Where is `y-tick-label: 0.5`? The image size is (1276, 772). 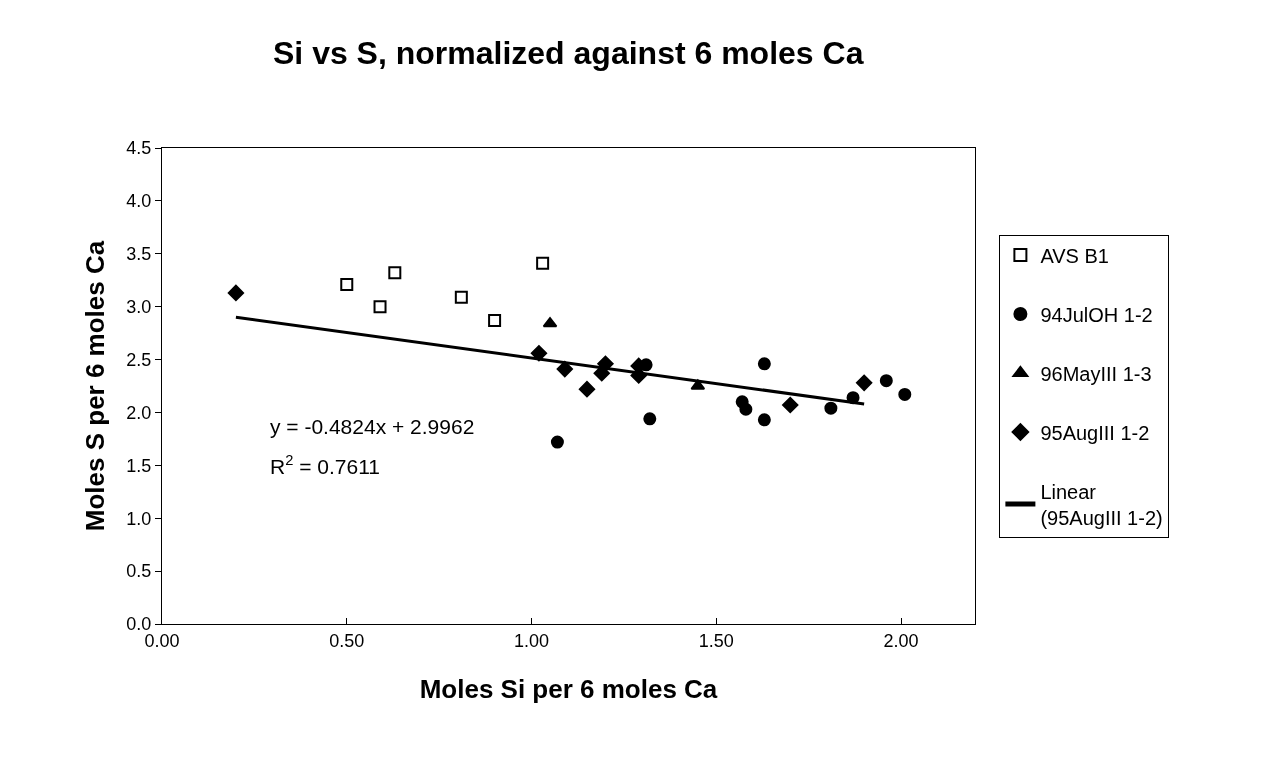 y-tick-label: 0.5 is located at coordinates (139, 571).